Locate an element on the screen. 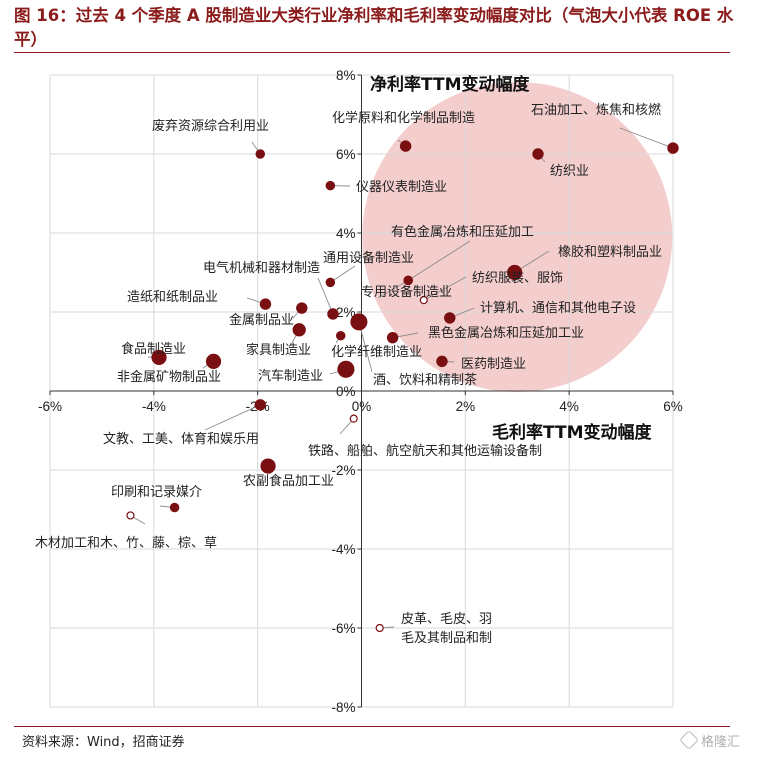  x-tick-label: -6% is located at coordinates (50, 406).